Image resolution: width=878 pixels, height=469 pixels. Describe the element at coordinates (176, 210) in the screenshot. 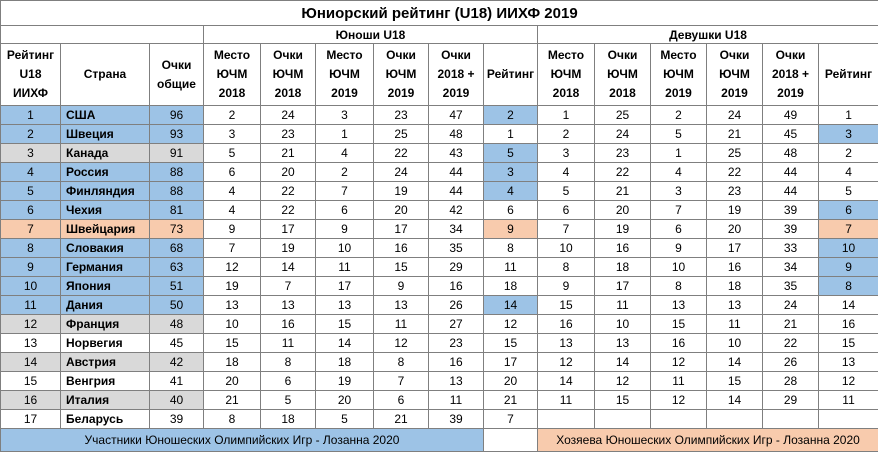

I see `points-cell: 81` at that location.